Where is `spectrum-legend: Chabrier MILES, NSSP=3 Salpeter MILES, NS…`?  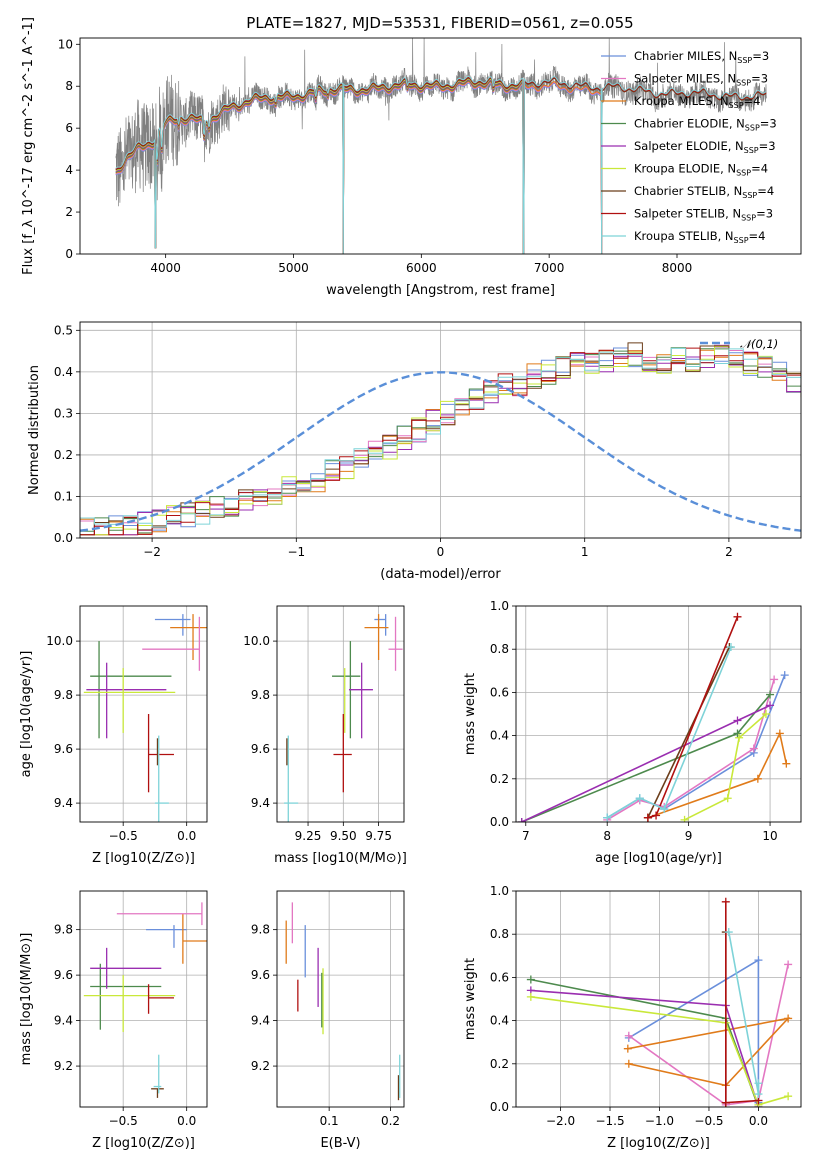 spectrum-legend: Chabrier MILES, NSSP=3 Salpeter MILES, NS… is located at coordinates (689, 147).